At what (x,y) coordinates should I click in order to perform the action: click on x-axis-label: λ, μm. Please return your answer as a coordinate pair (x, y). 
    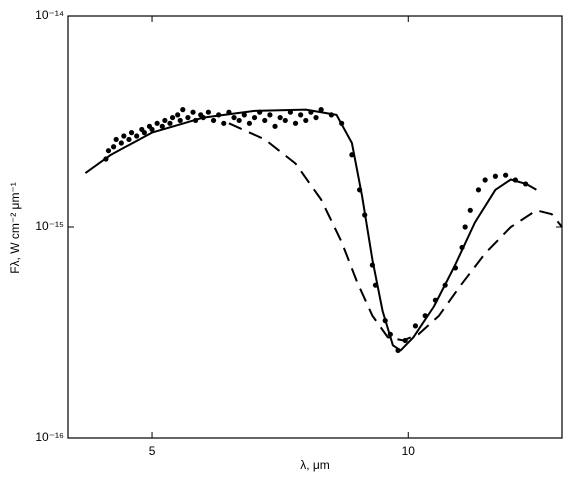
    Looking at the image, I should click on (315, 465).